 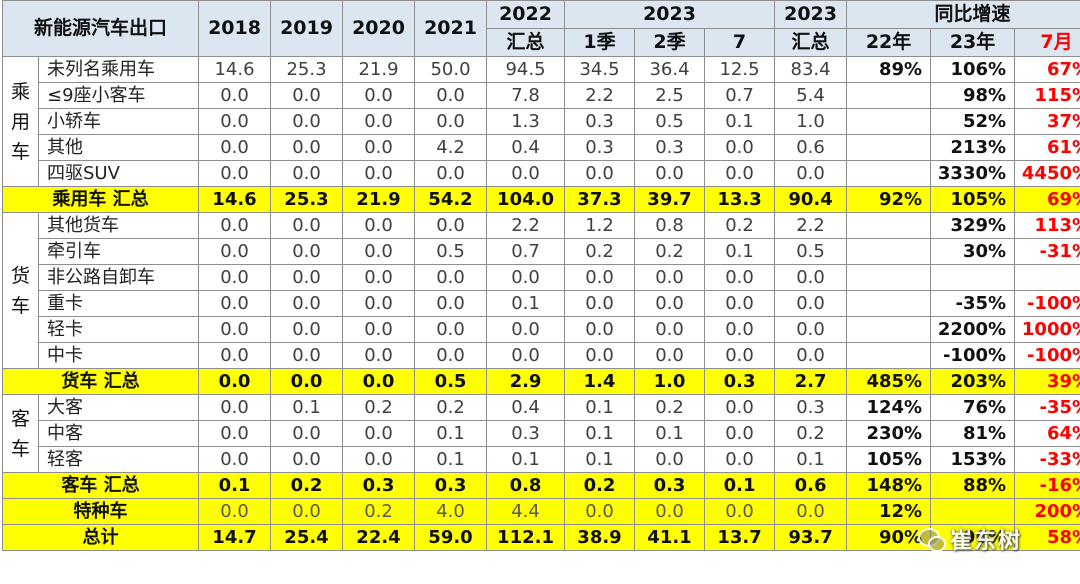 What do you see at coordinates (20, 290) in the screenshot?
I see `group-label-truck: 货车` at bounding box center [20, 290].